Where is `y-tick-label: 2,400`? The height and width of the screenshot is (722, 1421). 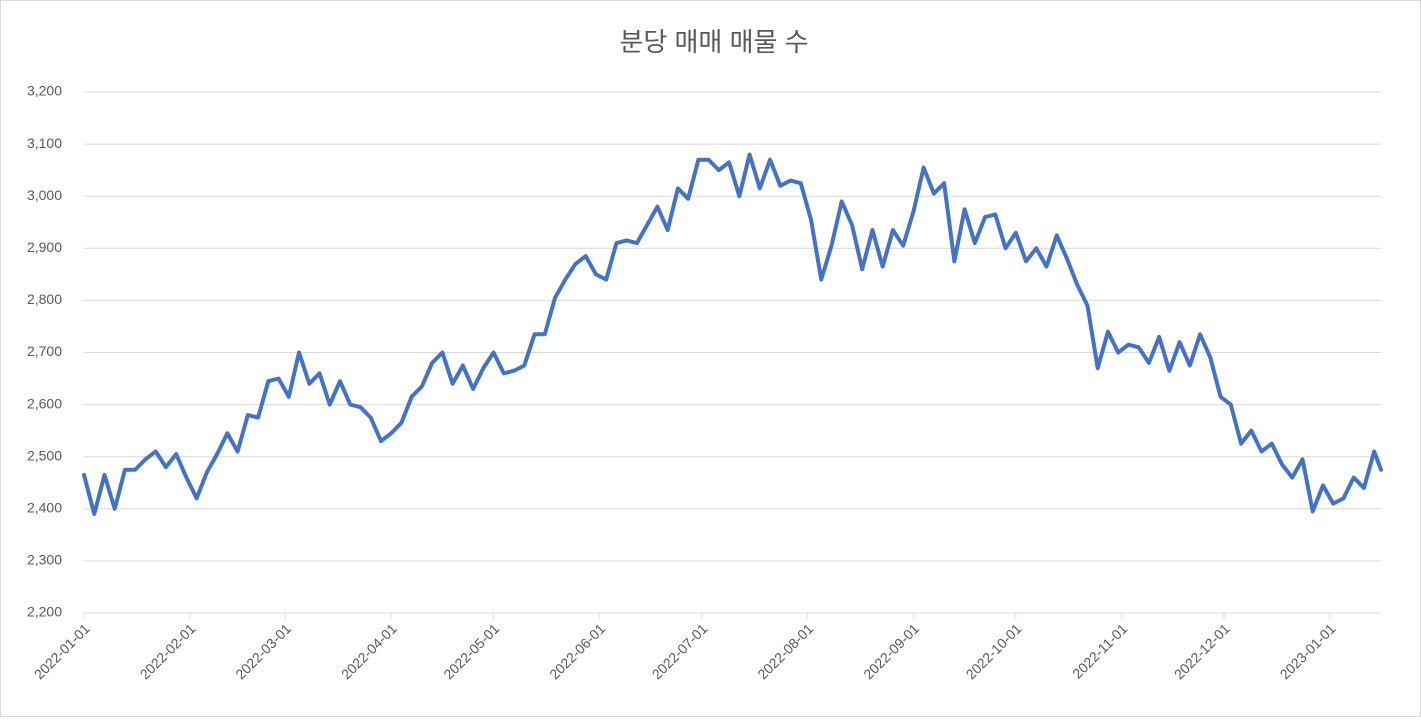 y-tick-label: 2,400 is located at coordinates (44, 508).